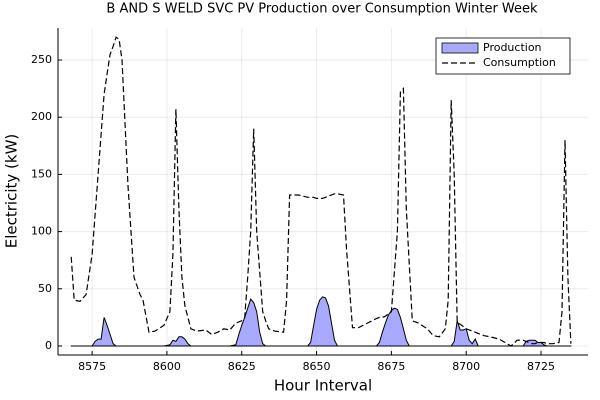 This screenshot has height=400, width=600. I want to click on legend: Production Consumption, so click(503, 56).